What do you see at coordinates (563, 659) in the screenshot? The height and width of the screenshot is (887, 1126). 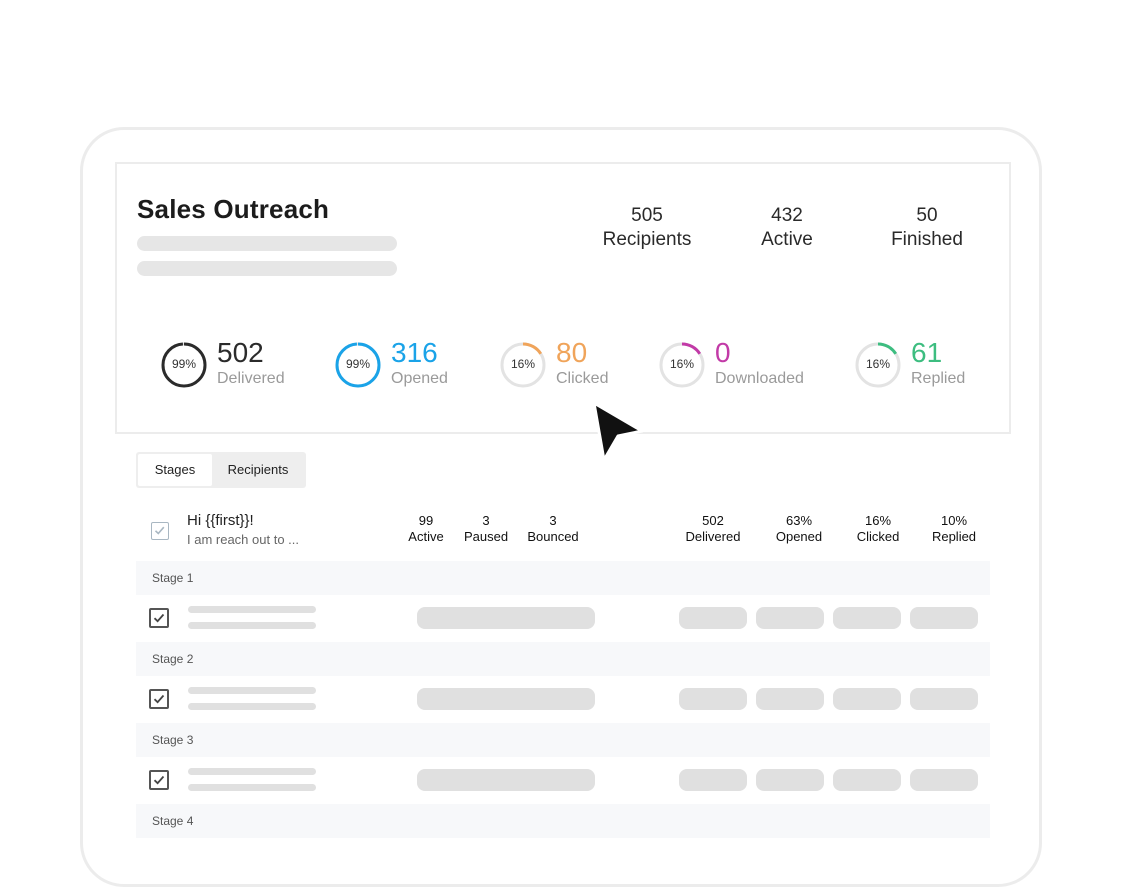 I see `stage-header: Stage 2` at bounding box center [563, 659].